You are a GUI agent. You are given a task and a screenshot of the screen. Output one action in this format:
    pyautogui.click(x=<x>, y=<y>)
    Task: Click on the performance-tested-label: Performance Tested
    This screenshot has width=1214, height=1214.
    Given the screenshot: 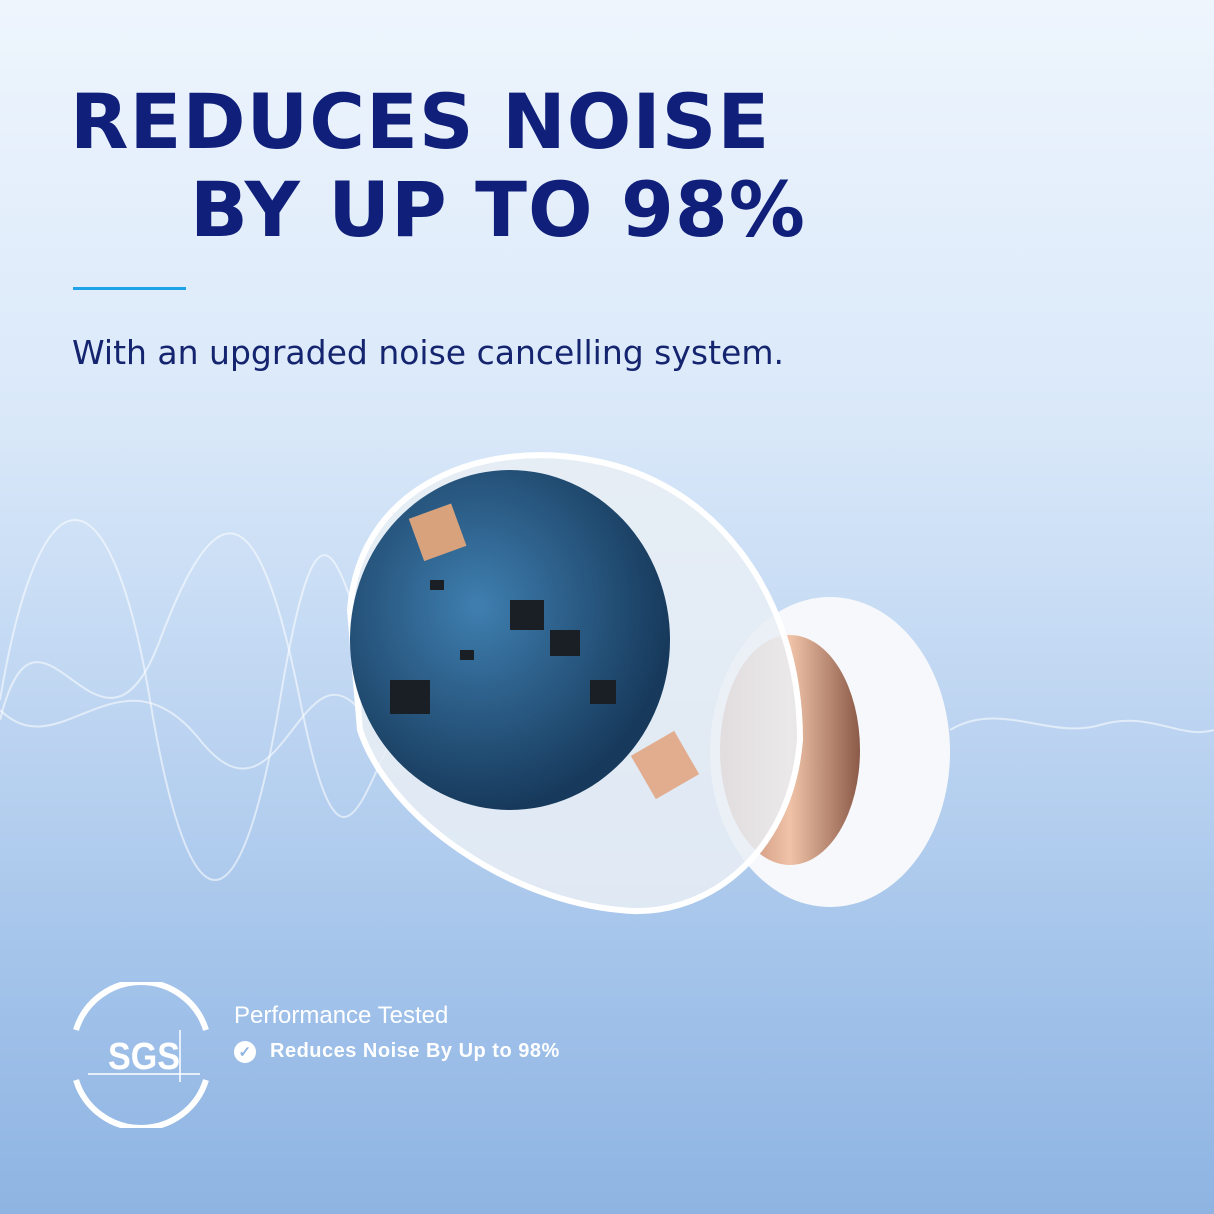 What is the action you would take?
    pyautogui.click(x=341, y=1015)
    